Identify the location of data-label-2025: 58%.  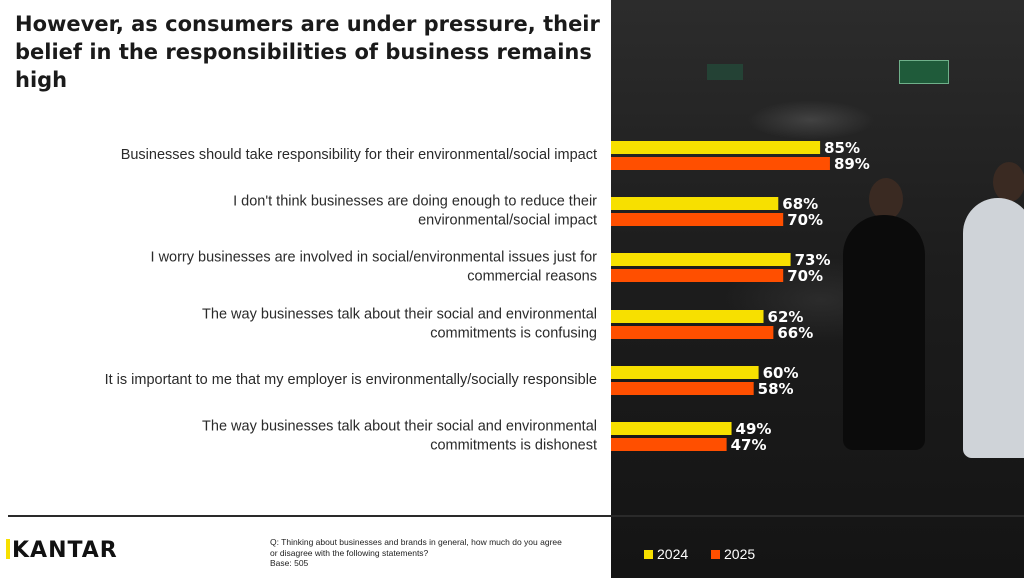
(776, 389).